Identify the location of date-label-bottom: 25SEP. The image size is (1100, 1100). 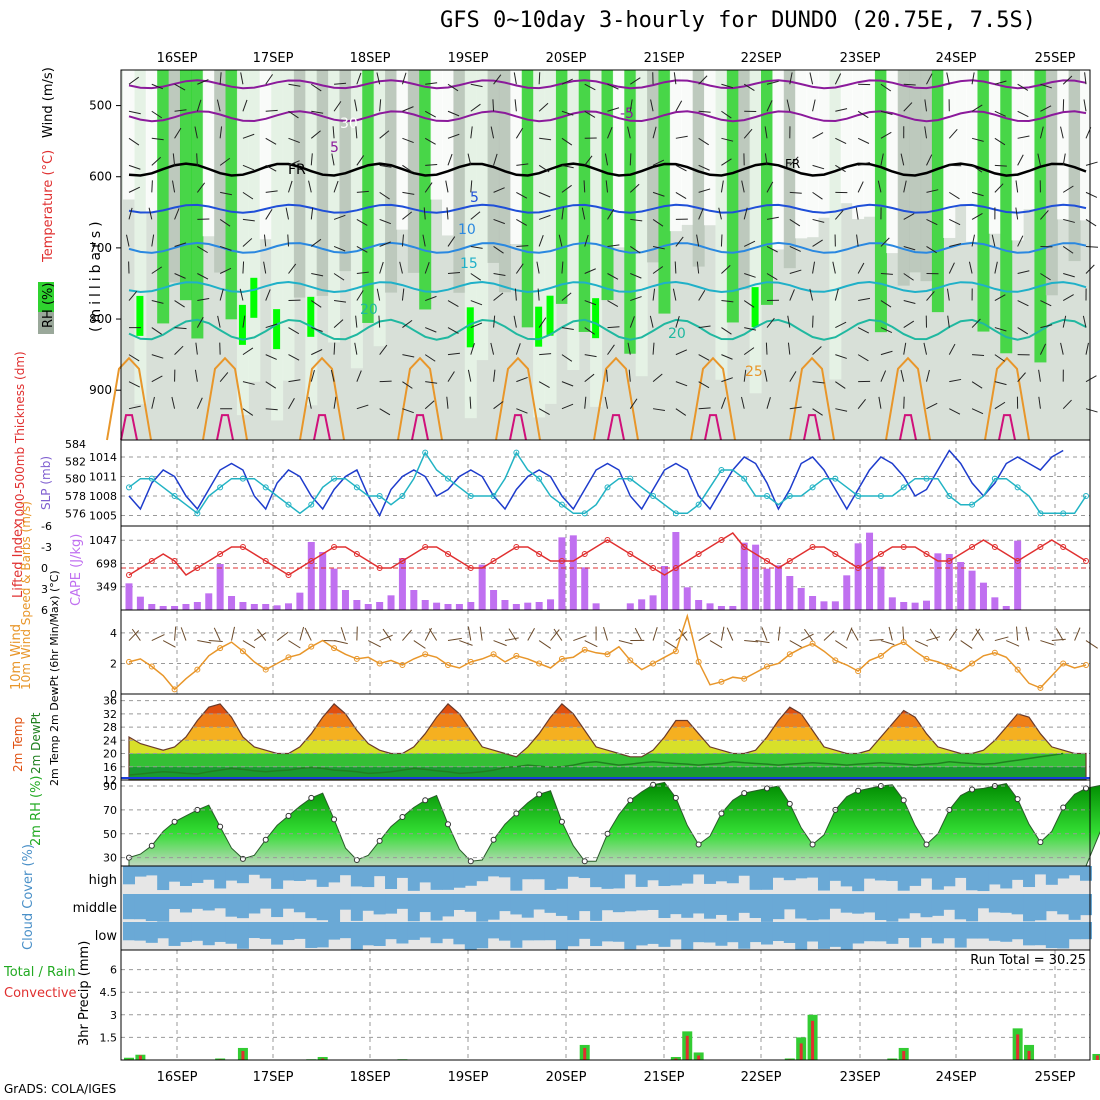
(1055, 1077).